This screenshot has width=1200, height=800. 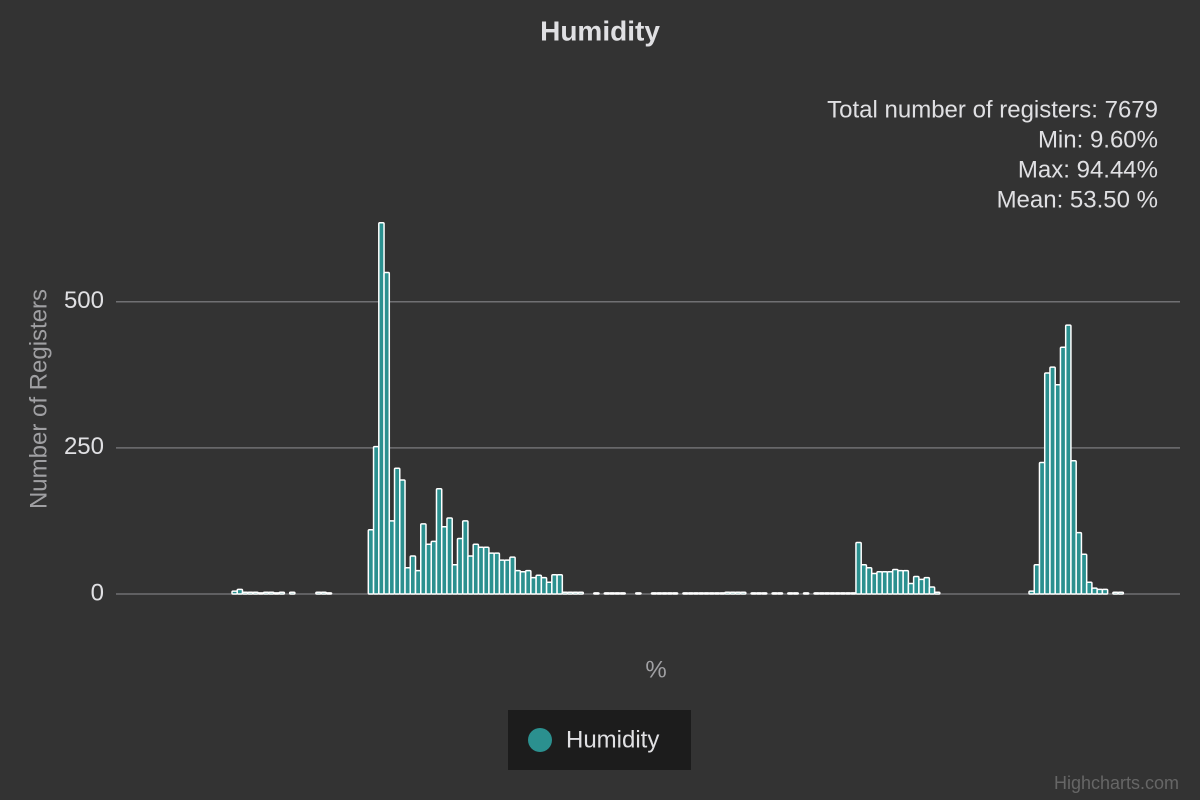 What do you see at coordinates (992, 109) in the screenshot?
I see `annotation: Total number of registers: 7679` at bounding box center [992, 109].